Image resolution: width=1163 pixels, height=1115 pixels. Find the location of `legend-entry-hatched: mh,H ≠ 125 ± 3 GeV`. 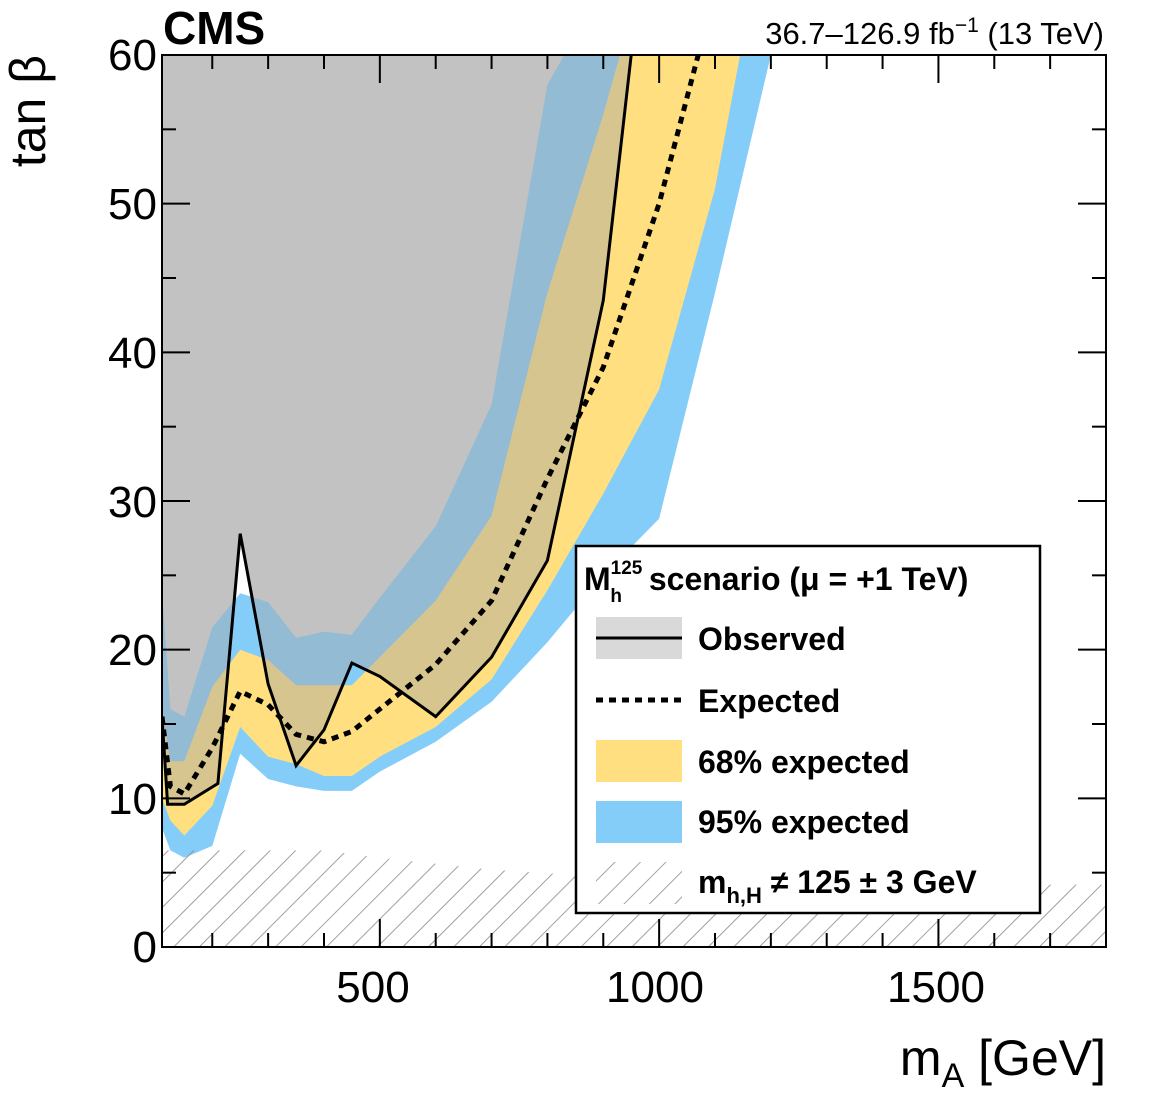

legend-entry-hatched: mh,H ≠ 125 ± 3 GeV is located at coordinates (786, 885).